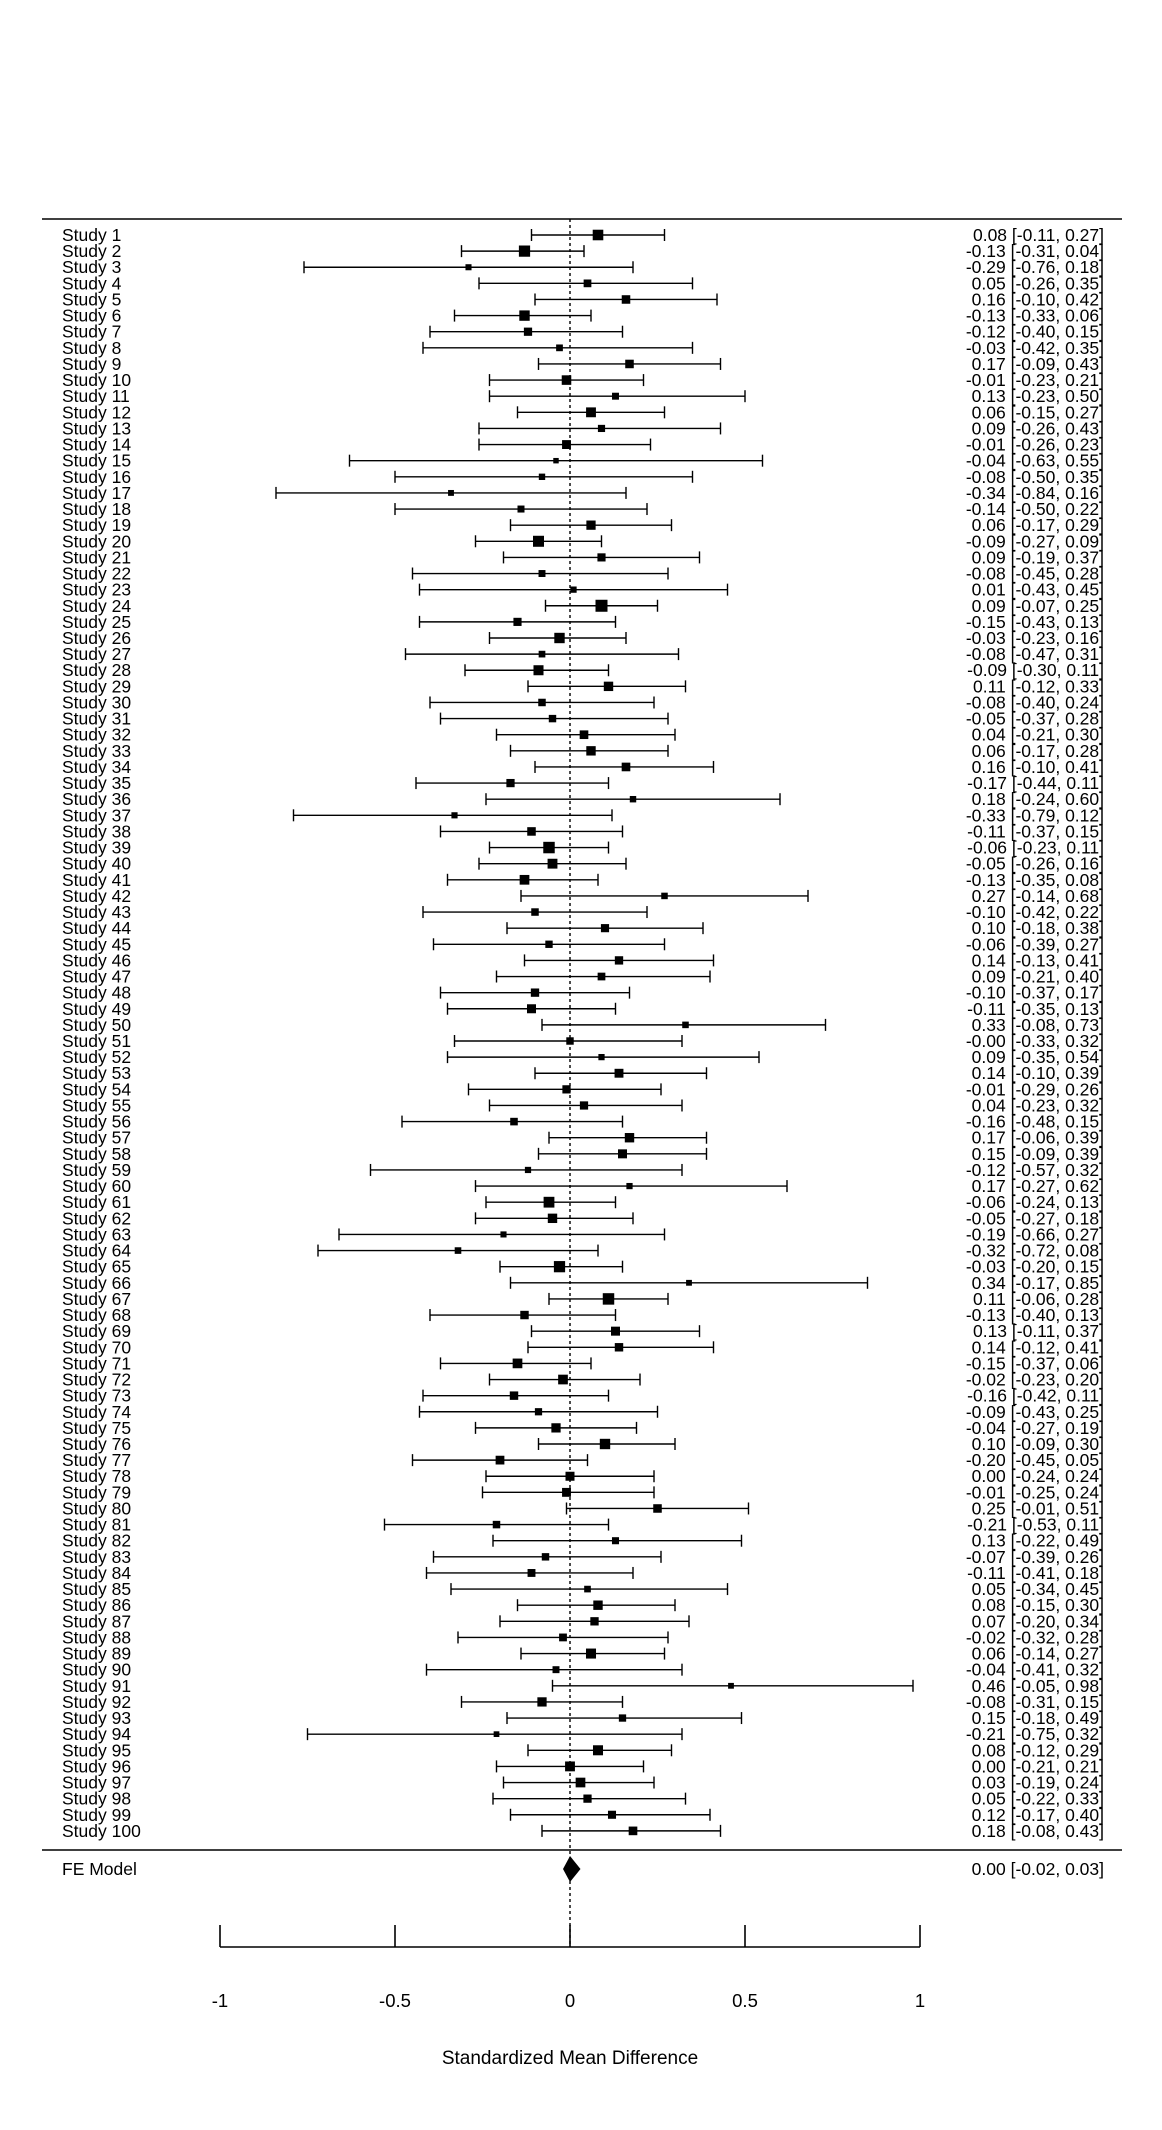 Image resolution: width=1162 pixels, height=2130 pixels. What do you see at coordinates (583, 1718) in the screenshot?
I see `study-row: Study 93 0.15 [-0.18, 0.49]` at bounding box center [583, 1718].